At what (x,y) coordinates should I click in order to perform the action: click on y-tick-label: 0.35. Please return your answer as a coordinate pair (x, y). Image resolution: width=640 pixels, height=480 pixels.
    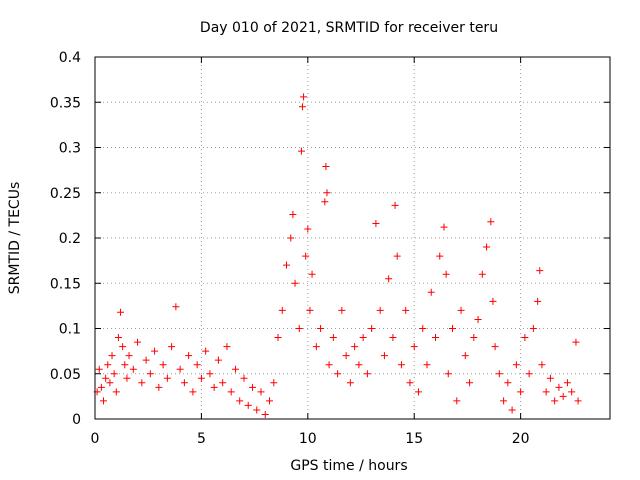
    Looking at the image, I should click on (65, 103).